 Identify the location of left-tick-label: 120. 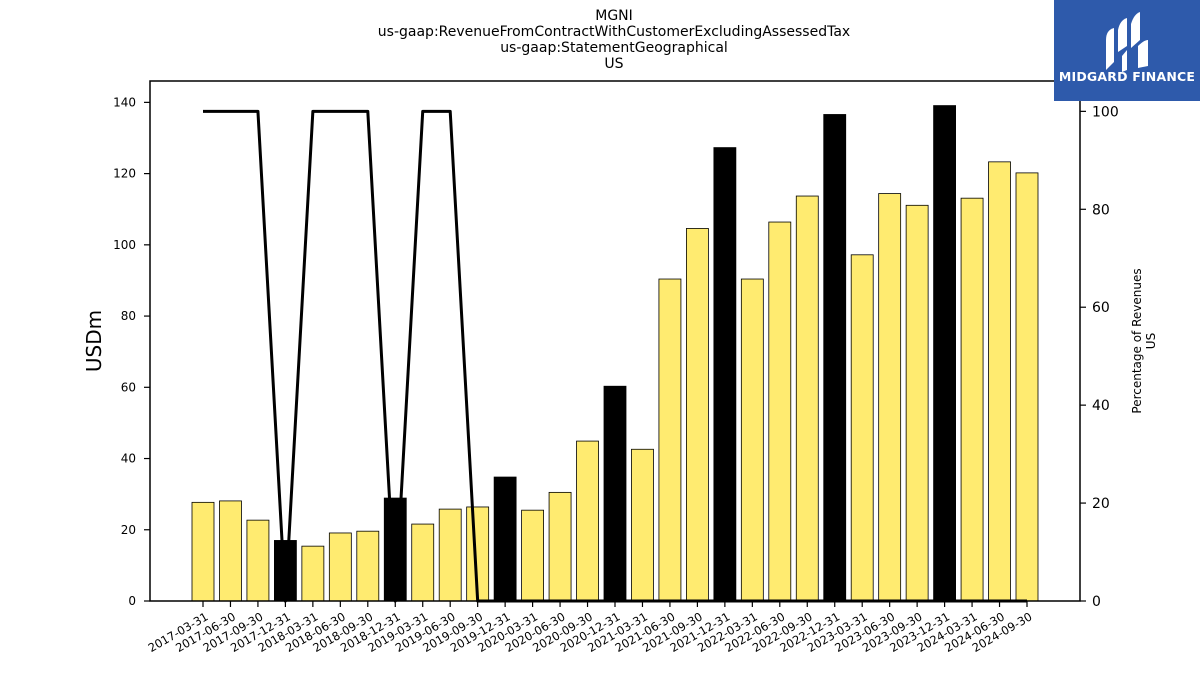
(124, 174).